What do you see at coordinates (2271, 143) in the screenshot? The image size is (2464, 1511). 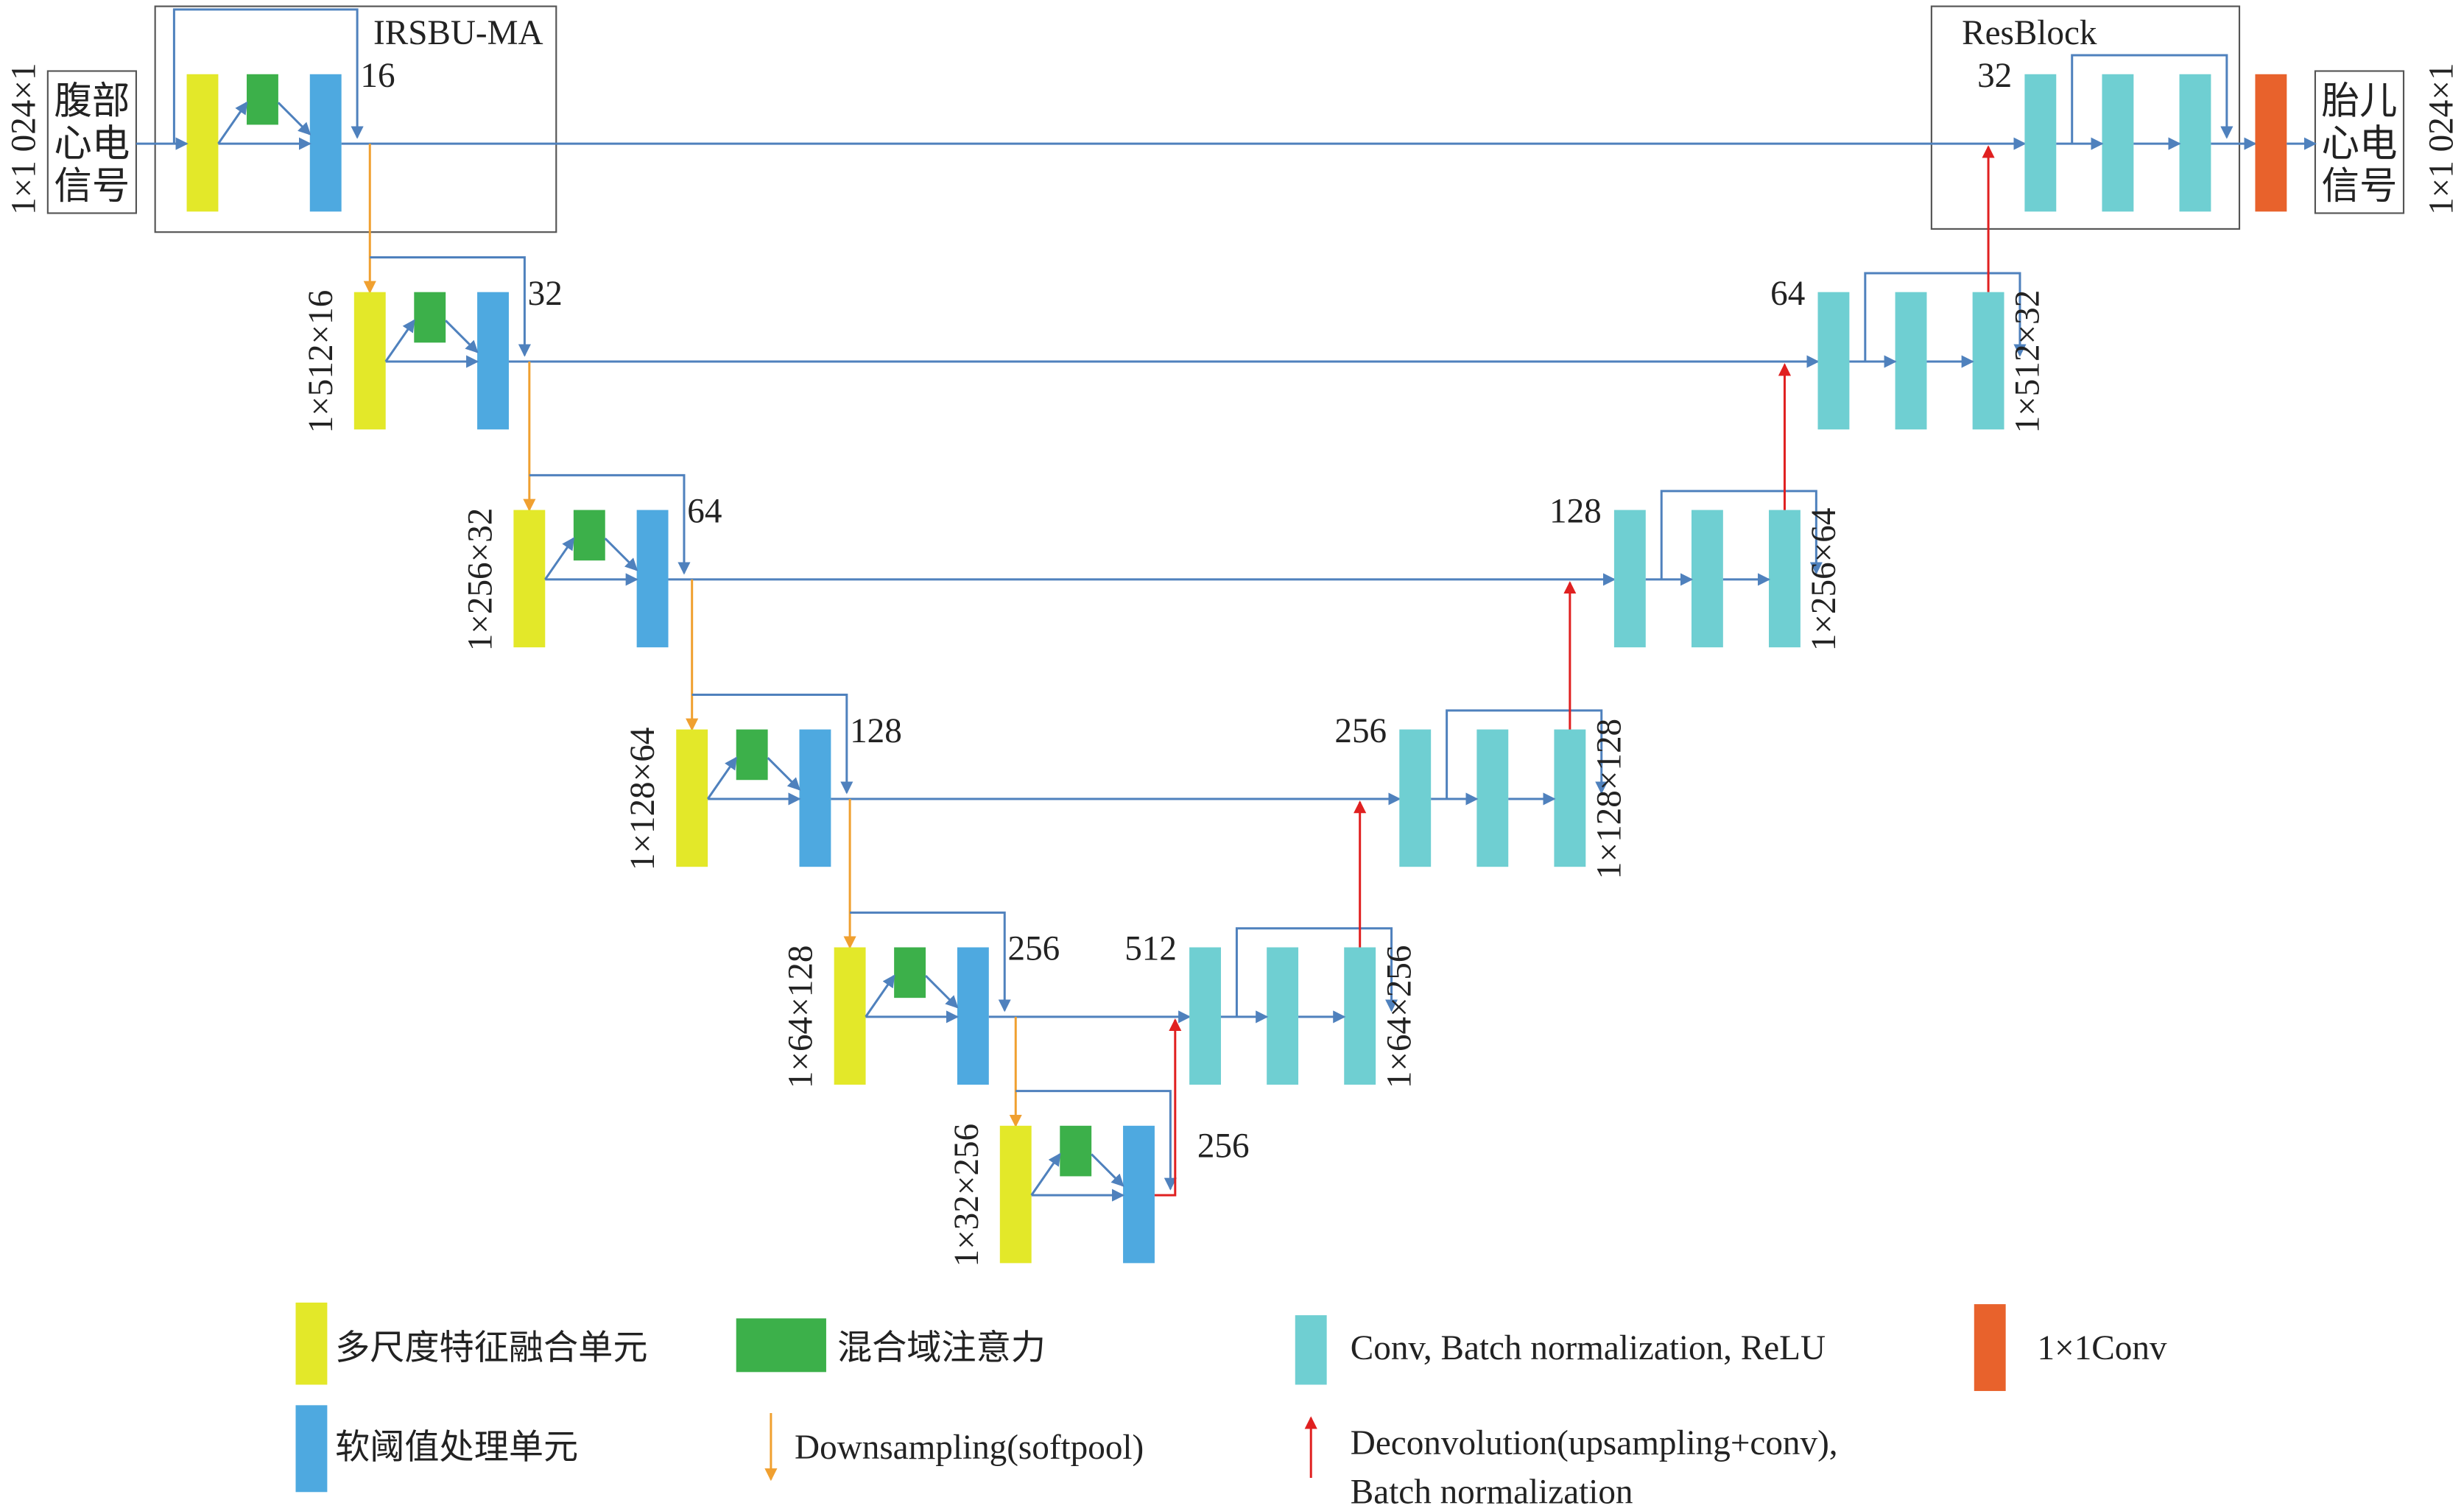 I see `final-conv` at bounding box center [2271, 143].